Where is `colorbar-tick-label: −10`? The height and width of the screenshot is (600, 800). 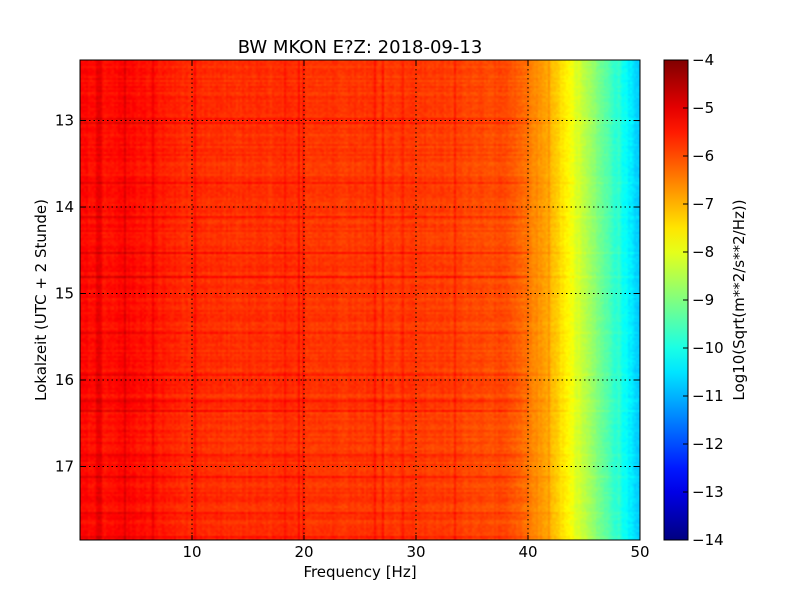 colorbar-tick-label: −10 is located at coordinates (708, 348).